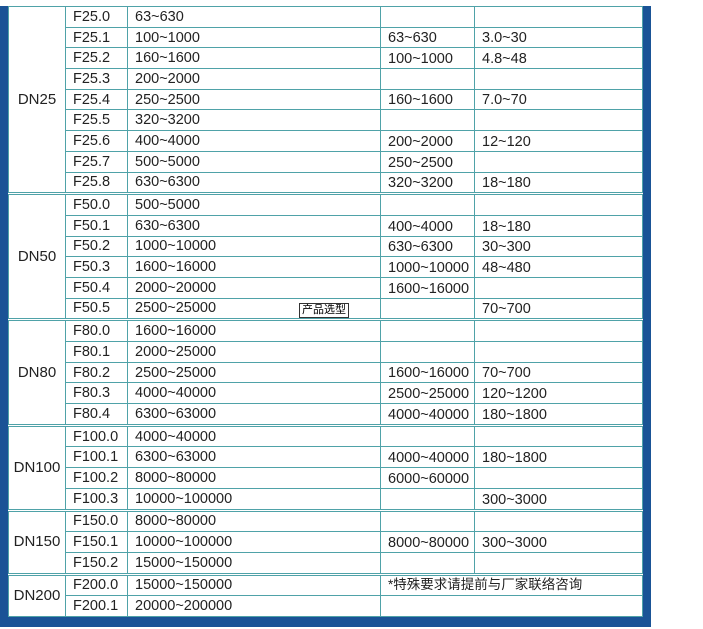 This screenshot has height=629, width=703. Describe the element at coordinates (326, 352) in the screenshot. I see `table-row: F80.1 2000~25000` at that location.